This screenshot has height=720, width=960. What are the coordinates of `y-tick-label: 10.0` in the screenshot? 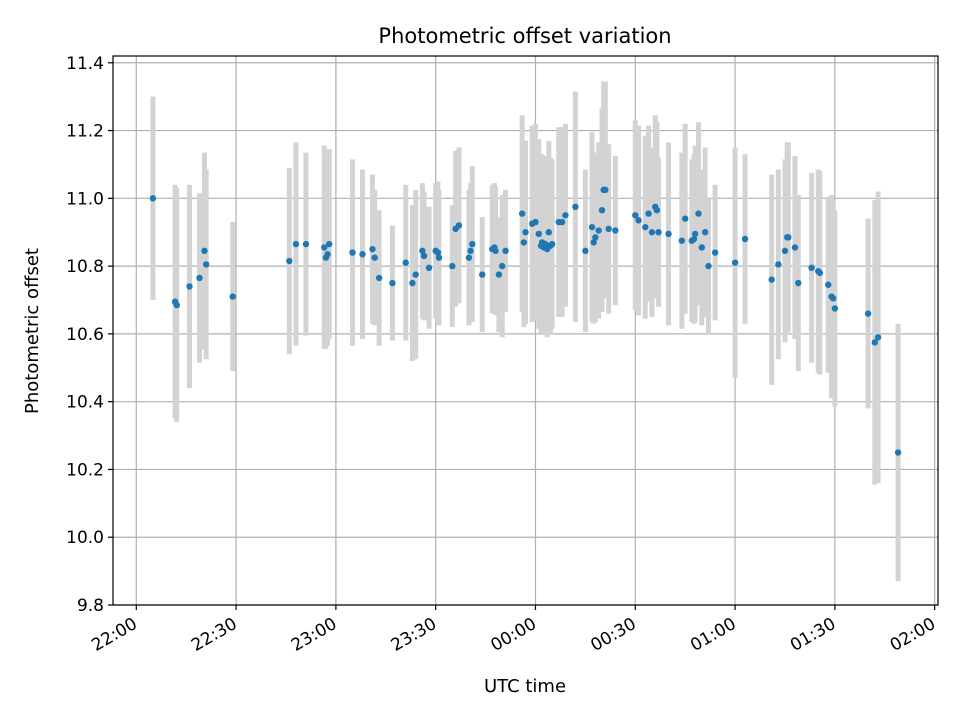 It's located at (85, 538).